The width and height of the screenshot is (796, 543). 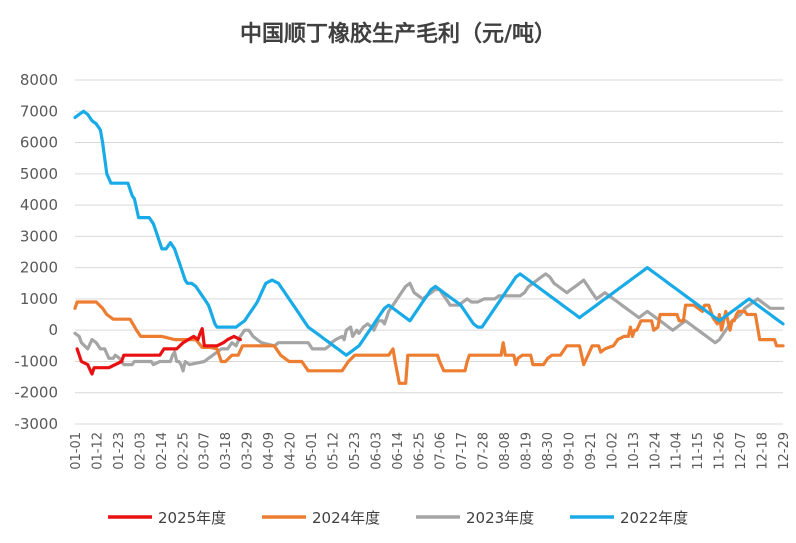 I want to click on x-tick-label: 12-07, so click(x=741, y=451).